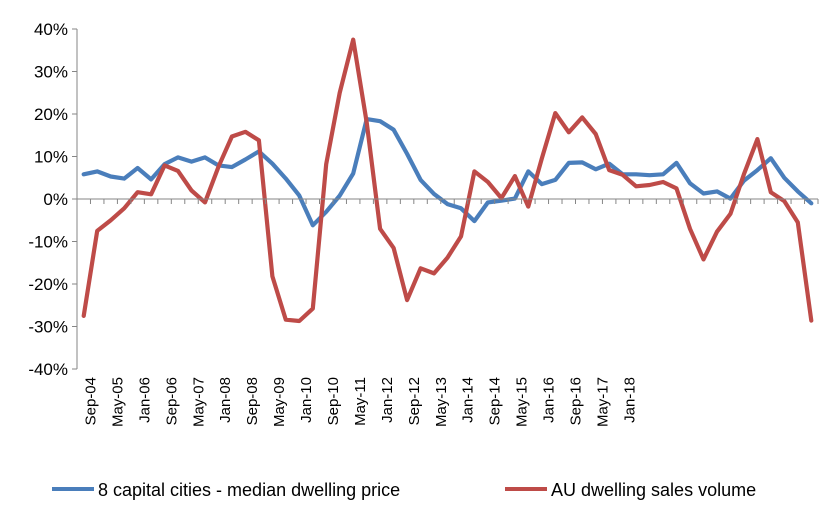  What do you see at coordinates (414, 401) in the screenshot?
I see `x-tick-label: Sep-12` at bounding box center [414, 401].